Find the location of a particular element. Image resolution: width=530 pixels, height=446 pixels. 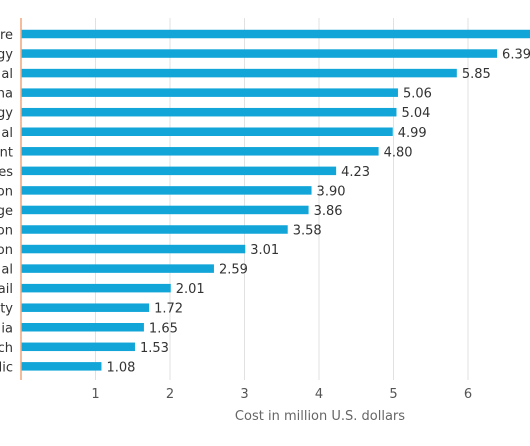

category-label: ail is located at coordinates (6, 289).